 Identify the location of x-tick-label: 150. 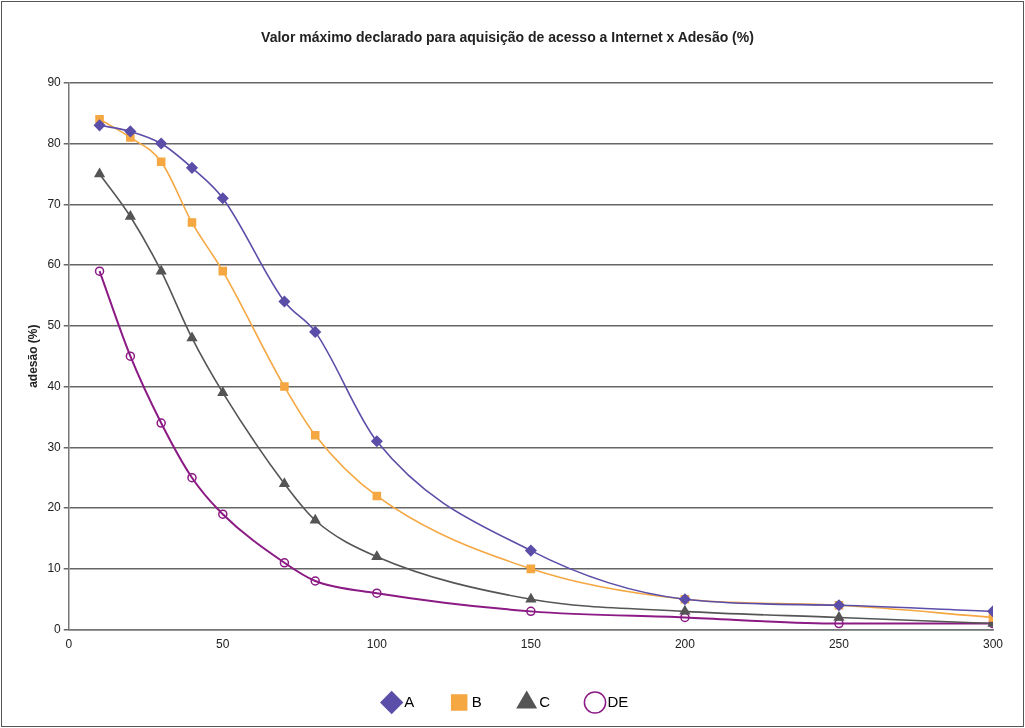
(531, 644).